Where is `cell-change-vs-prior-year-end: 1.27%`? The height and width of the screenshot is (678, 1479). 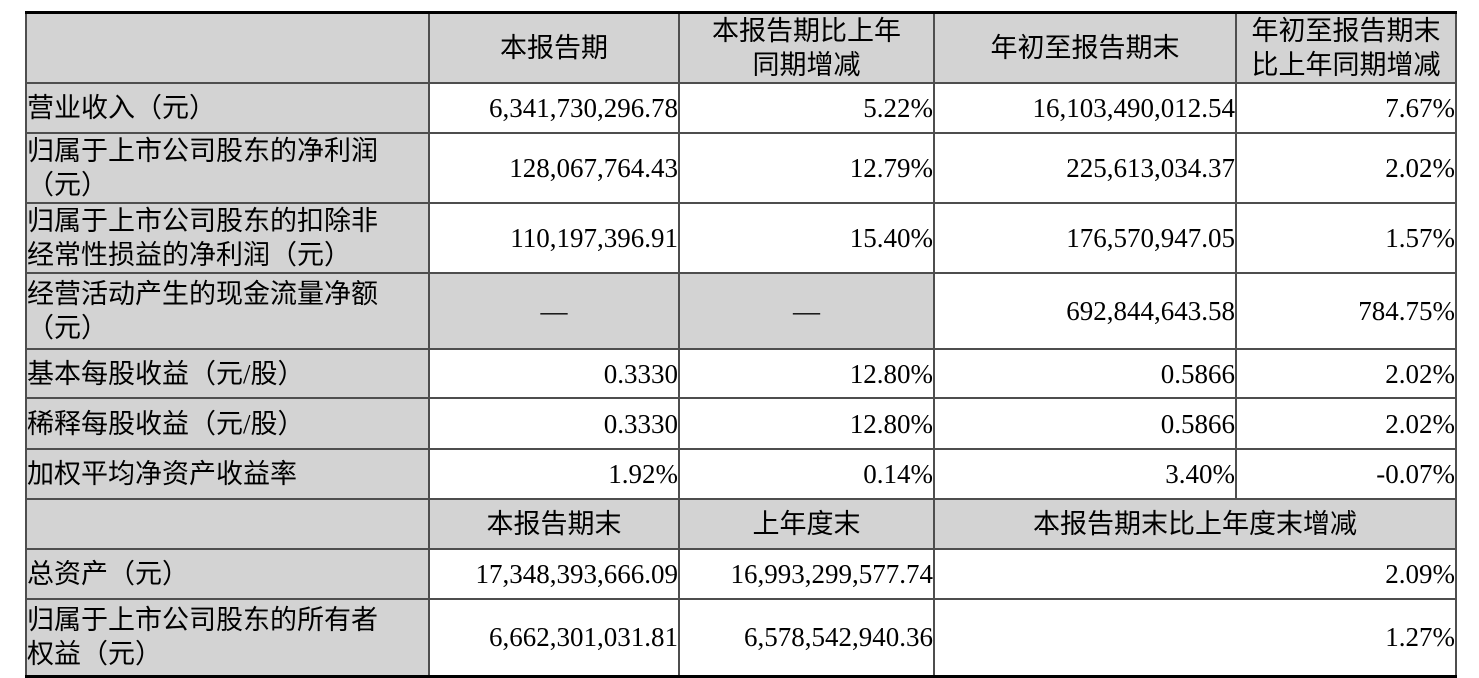
cell-change-vs-prior-year-end: 1.27% is located at coordinates (1195, 637).